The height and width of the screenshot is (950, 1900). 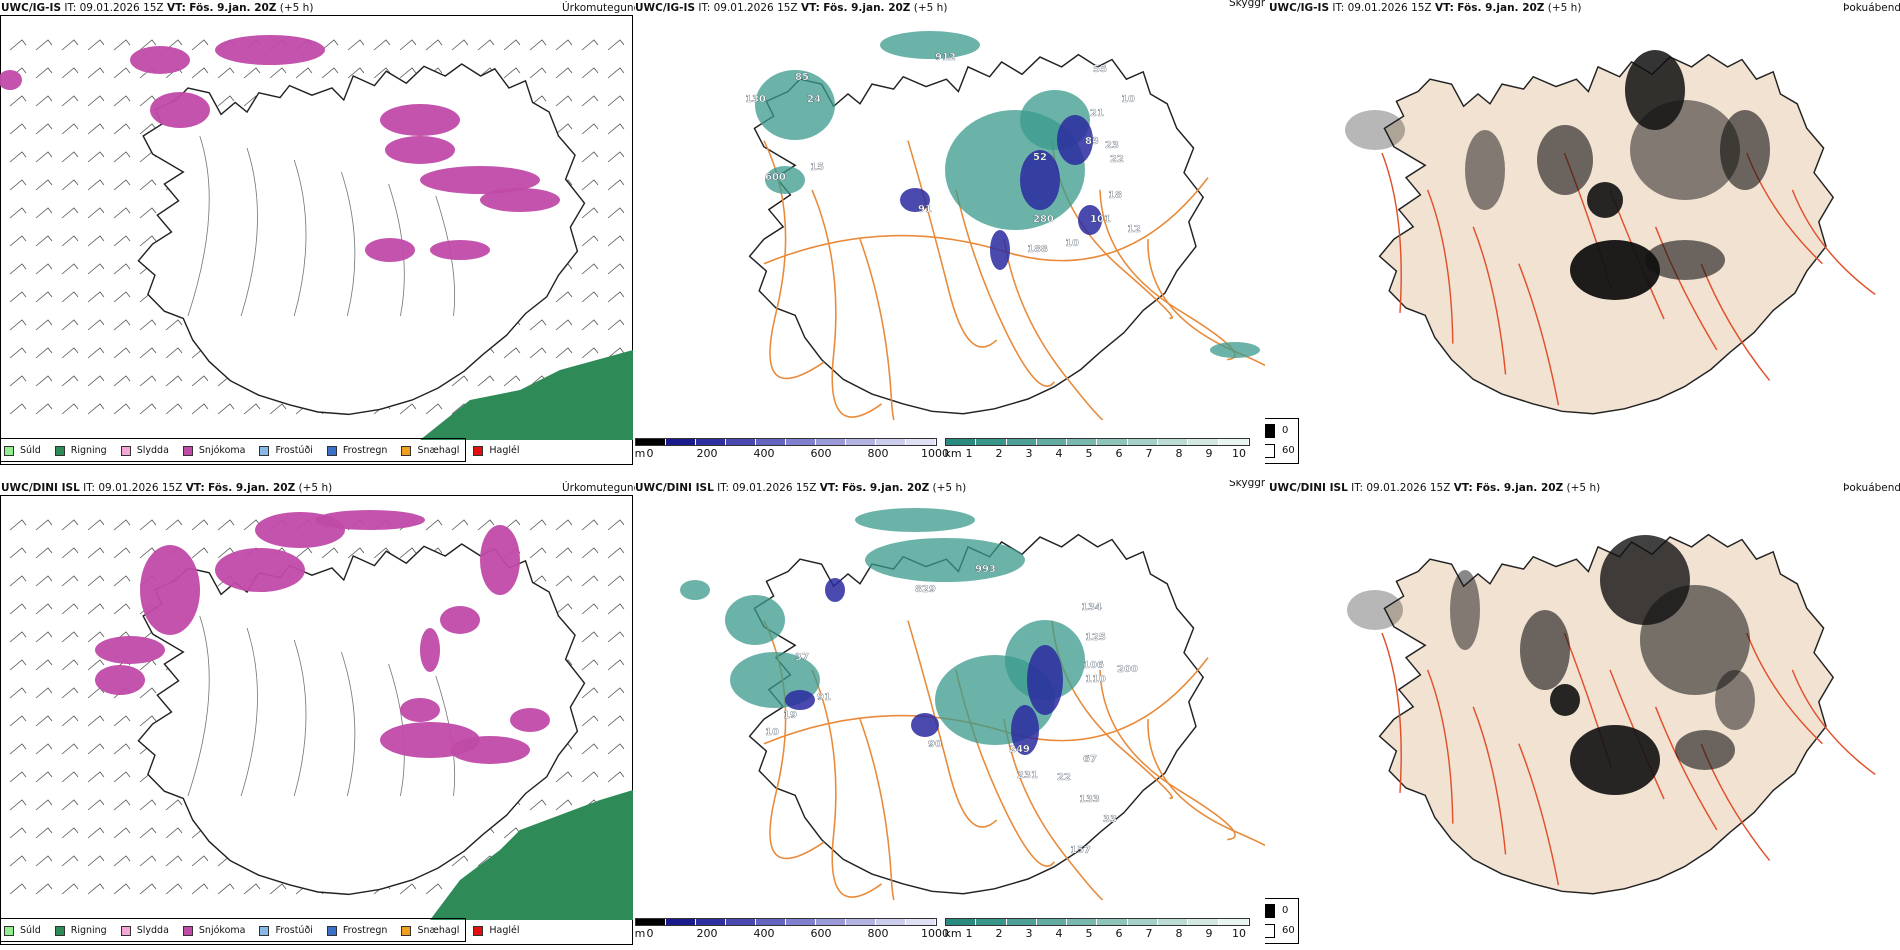 I want to click on fog-legend: 0 60, so click(x=1282, y=441).